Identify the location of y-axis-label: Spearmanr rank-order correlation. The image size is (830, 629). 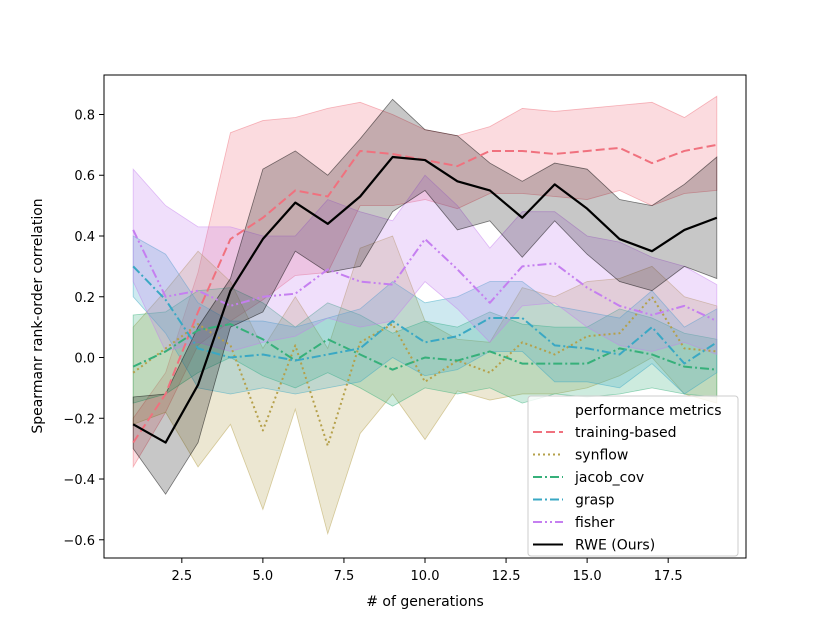
(38, 315).